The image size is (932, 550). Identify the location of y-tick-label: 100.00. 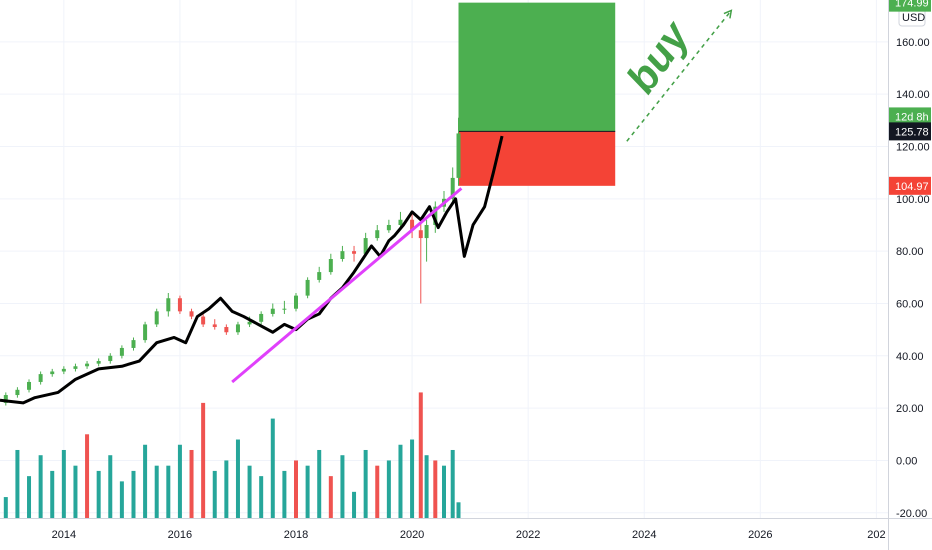
(913, 200).